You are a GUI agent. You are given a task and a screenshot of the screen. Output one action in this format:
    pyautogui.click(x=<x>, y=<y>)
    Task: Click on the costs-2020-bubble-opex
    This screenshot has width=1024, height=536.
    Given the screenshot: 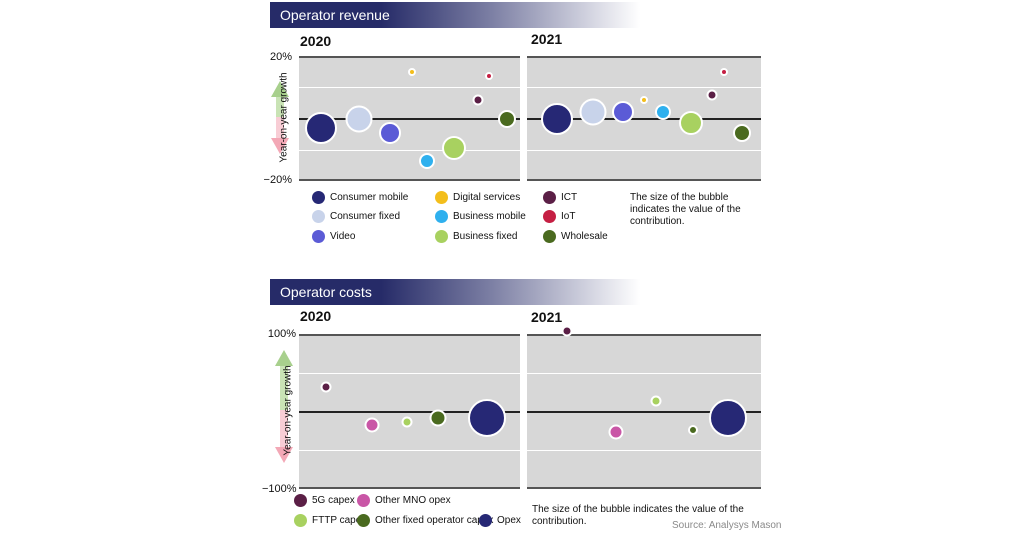 What is the action you would take?
    pyautogui.click(x=487, y=418)
    